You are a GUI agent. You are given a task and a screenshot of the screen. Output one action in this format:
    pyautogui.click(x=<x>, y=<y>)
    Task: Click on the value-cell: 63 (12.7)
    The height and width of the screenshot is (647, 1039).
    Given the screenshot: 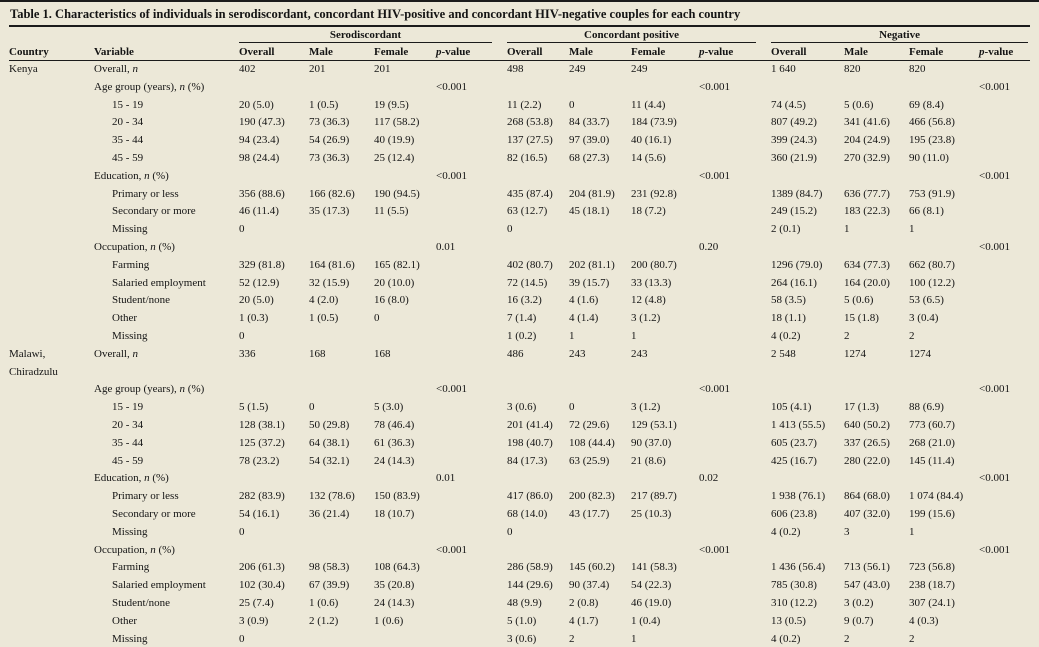 What is the action you would take?
    pyautogui.click(x=527, y=211)
    